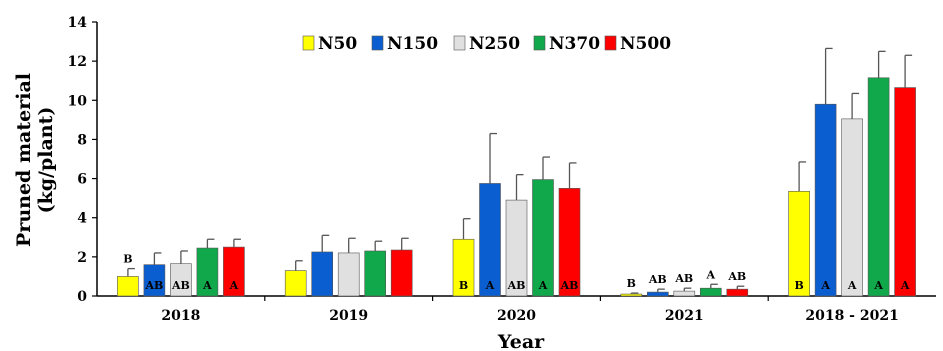 The height and width of the screenshot is (351, 943). Describe the element at coordinates (46, 160) in the screenshot. I see `y-axis-title-line-2: (kg/plant)` at that location.